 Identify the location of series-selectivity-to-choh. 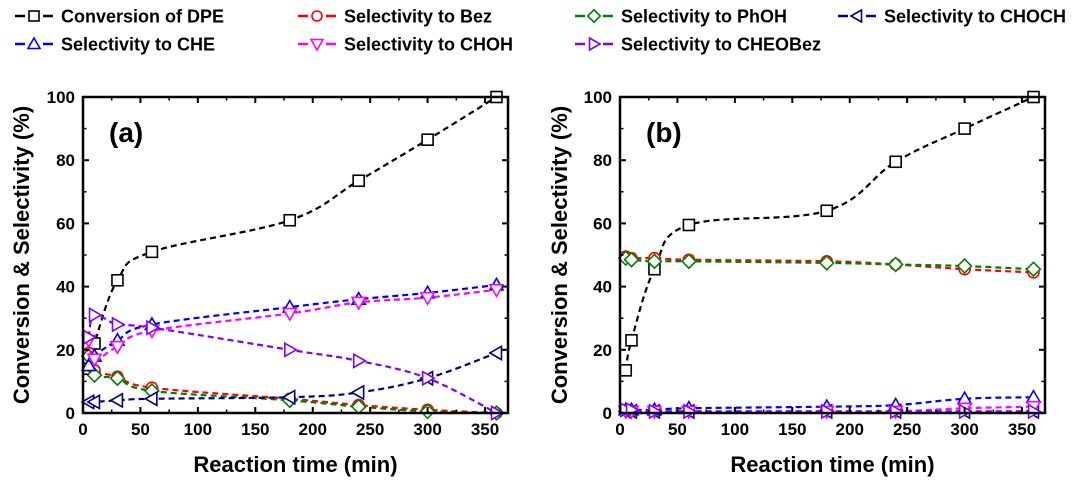
(292, 326).